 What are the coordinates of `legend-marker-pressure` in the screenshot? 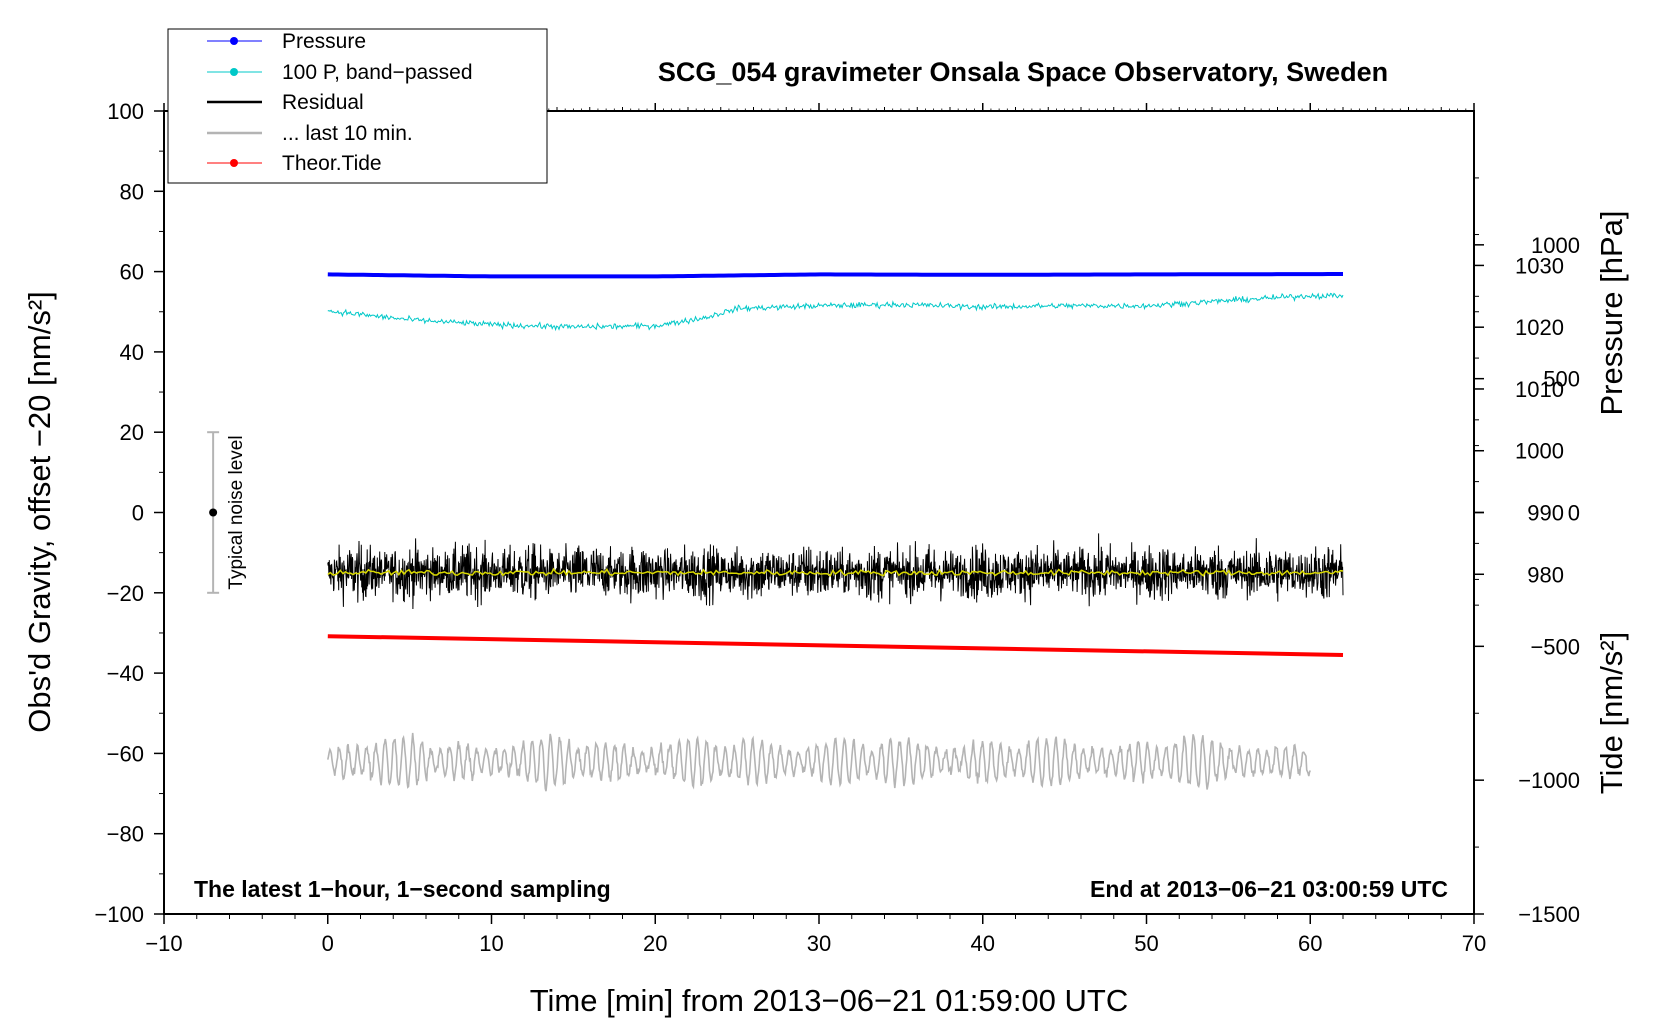 It's located at (234, 41).